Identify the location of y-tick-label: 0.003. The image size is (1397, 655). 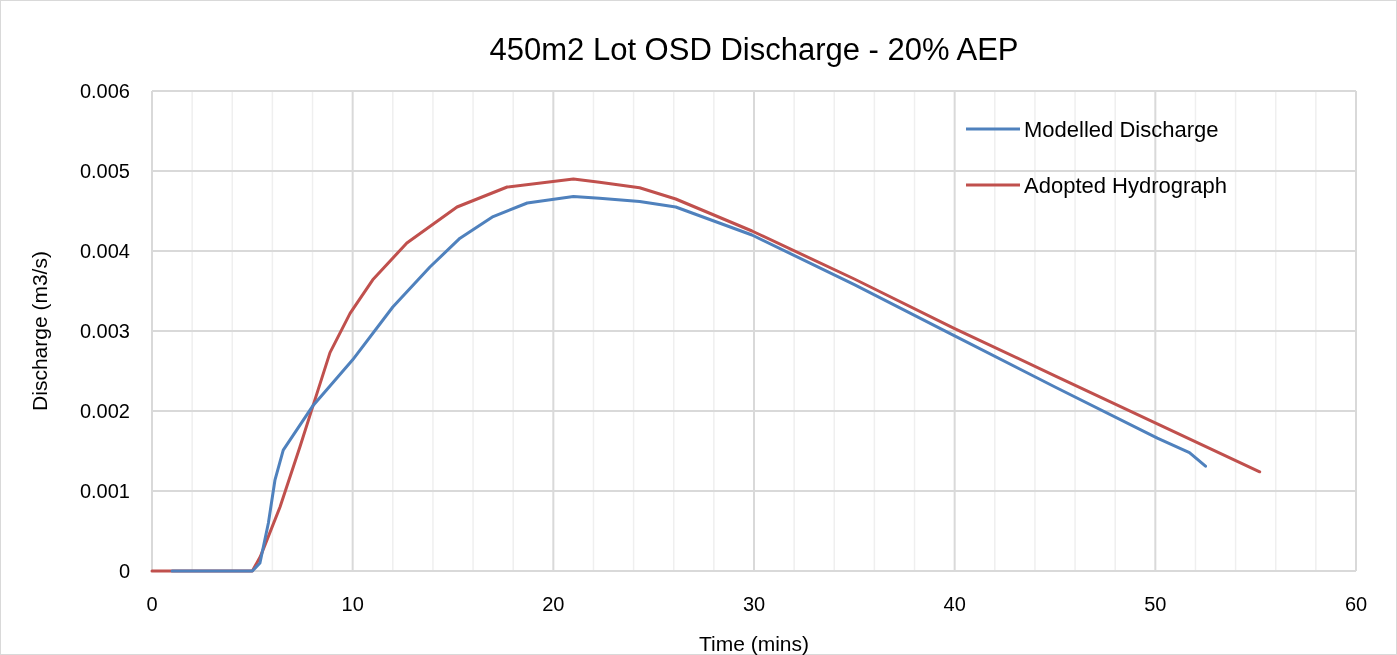
(104, 331).